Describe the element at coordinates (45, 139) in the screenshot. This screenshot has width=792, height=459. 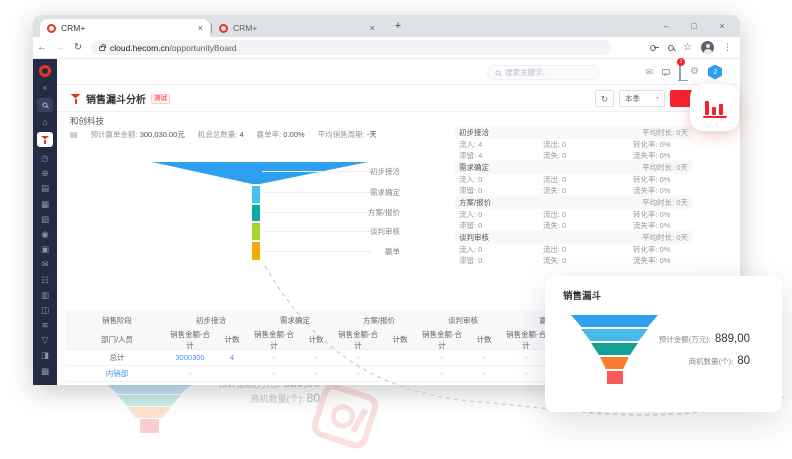
I see `sidebar-item-funnel-analysis-active` at that location.